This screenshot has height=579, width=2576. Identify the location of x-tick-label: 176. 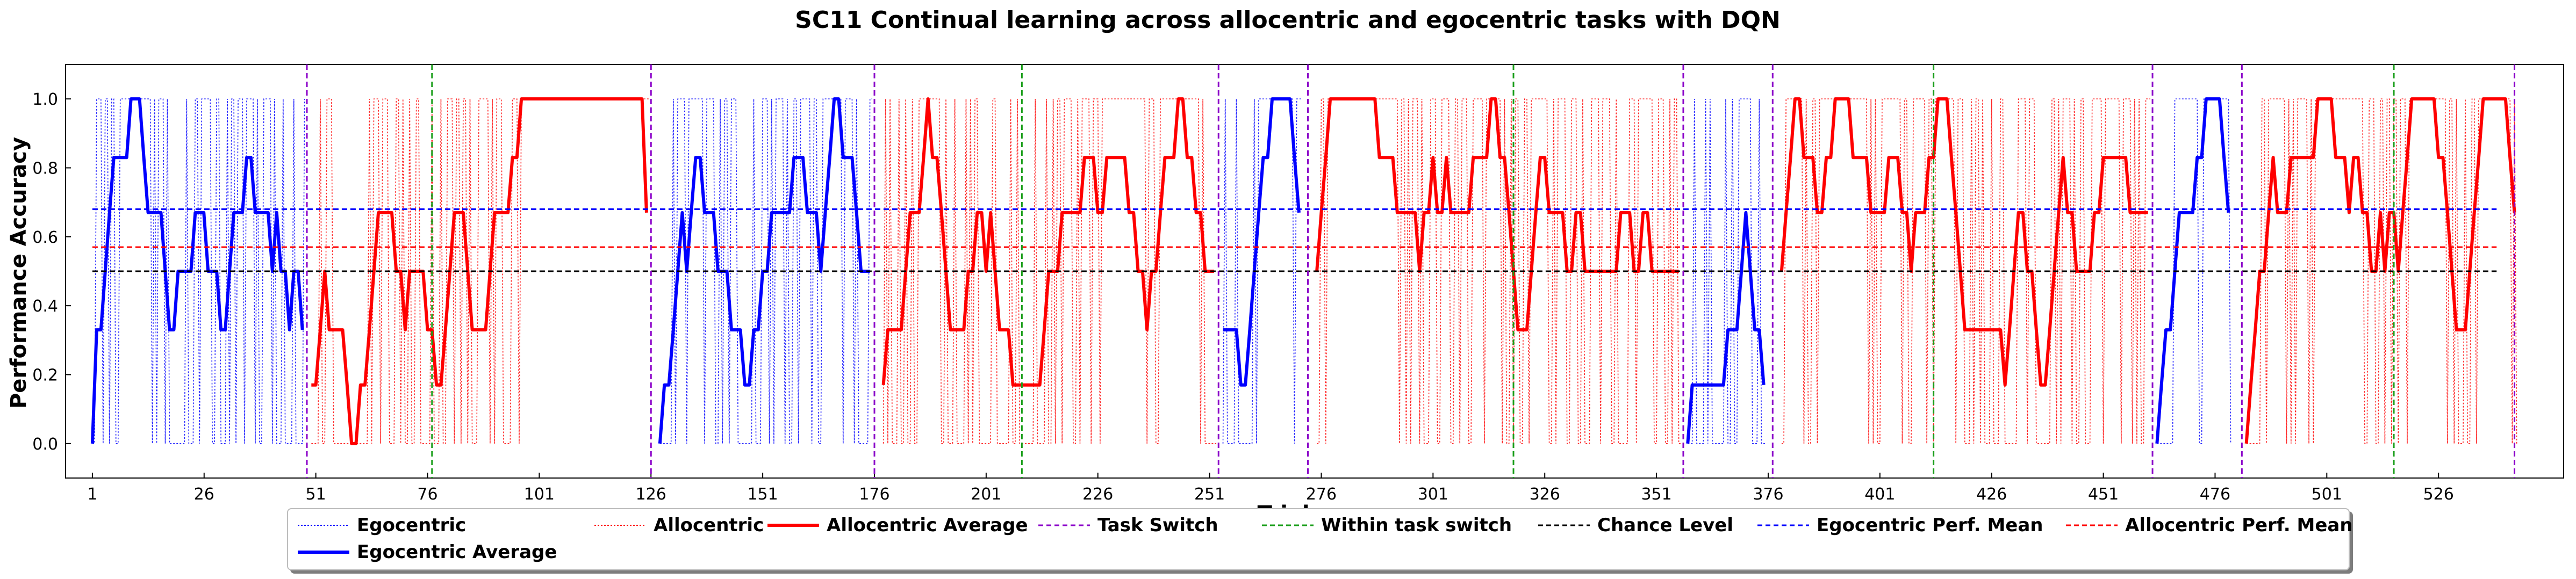
(874, 494).